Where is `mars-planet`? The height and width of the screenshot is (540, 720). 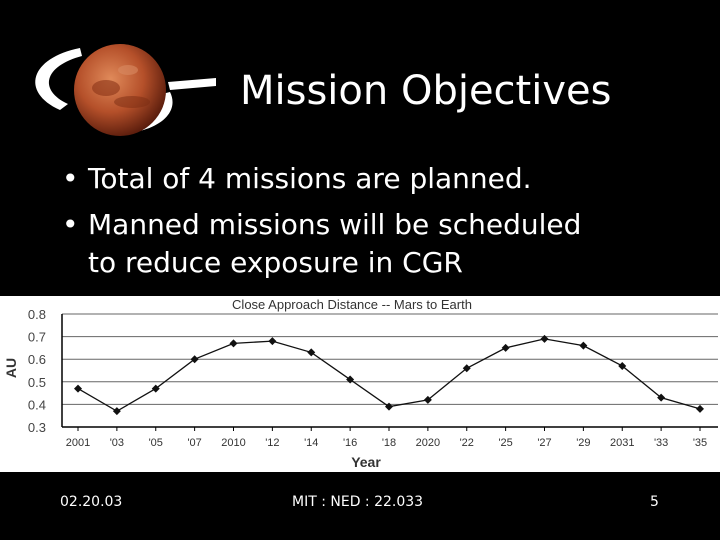
mars-planet is located at coordinates (120, 90).